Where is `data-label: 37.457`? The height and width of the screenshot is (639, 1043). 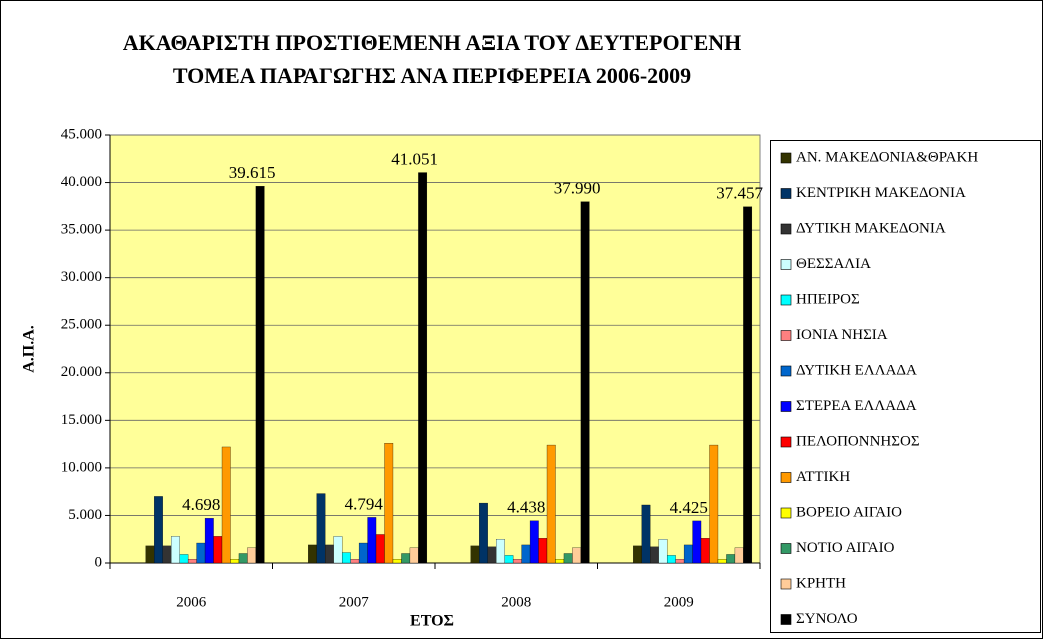 data-label: 37.457 is located at coordinates (739, 193).